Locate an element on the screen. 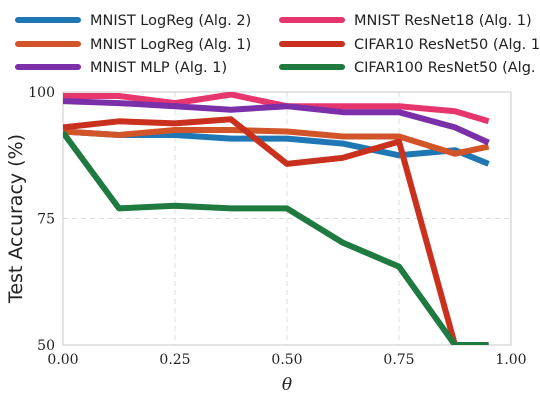 This screenshot has height=401, width=540. legend-label: CIFAR10 ResNet50 (Alg. 1) is located at coordinates (447, 45).